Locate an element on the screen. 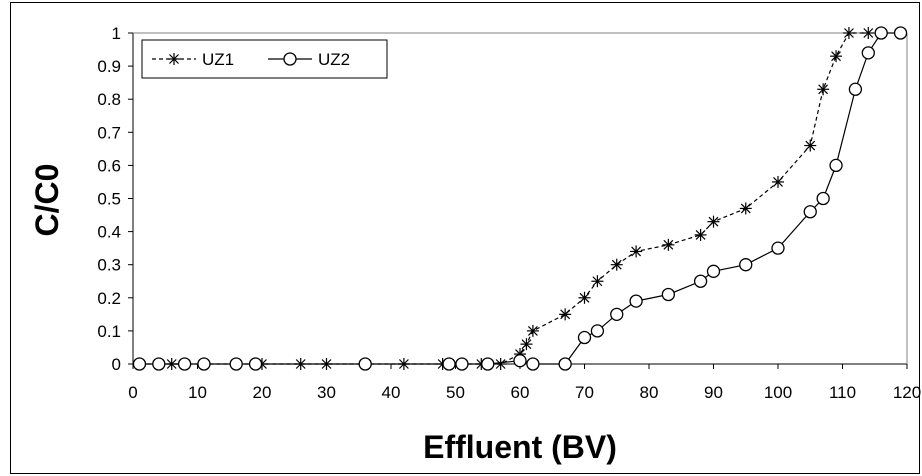  x-tick-label: 60 is located at coordinates (520, 392).